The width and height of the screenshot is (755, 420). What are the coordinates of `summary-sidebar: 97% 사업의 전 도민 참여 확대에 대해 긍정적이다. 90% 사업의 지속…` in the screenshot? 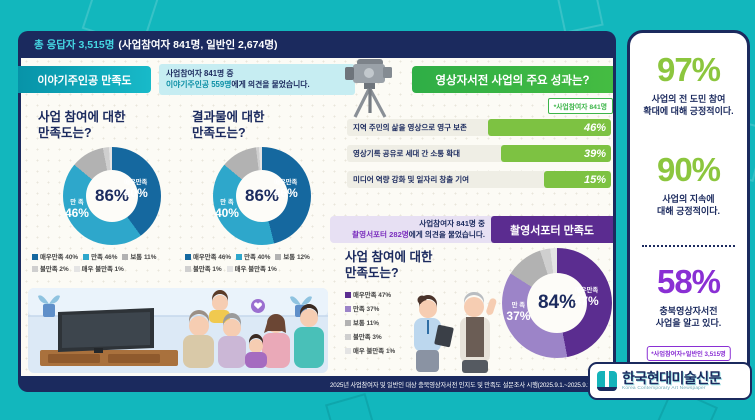 It's located at (688, 209).